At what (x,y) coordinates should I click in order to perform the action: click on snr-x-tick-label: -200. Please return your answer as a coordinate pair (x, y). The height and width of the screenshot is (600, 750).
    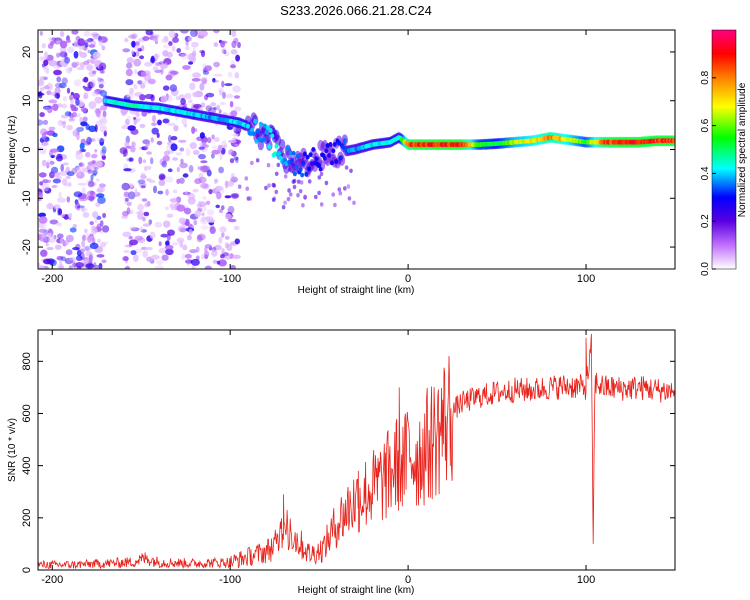
    Looking at the image, I should click on (52, 580).